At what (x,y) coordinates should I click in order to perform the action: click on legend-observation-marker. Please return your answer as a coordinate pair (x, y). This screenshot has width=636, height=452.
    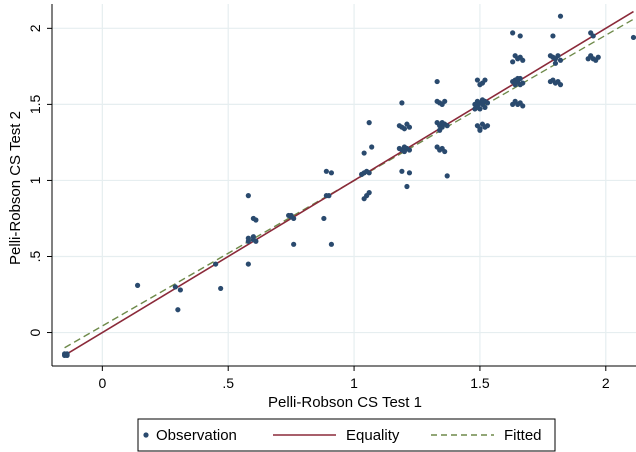
    Looking at the image, I should click on (146, 435).